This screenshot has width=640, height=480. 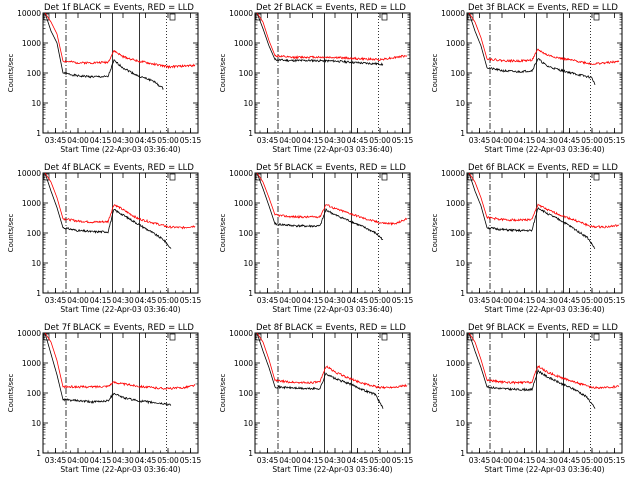 I want to click on panel-title: Det 4f BLACK = Events, RED = LLD, so click(x=119, y=168).